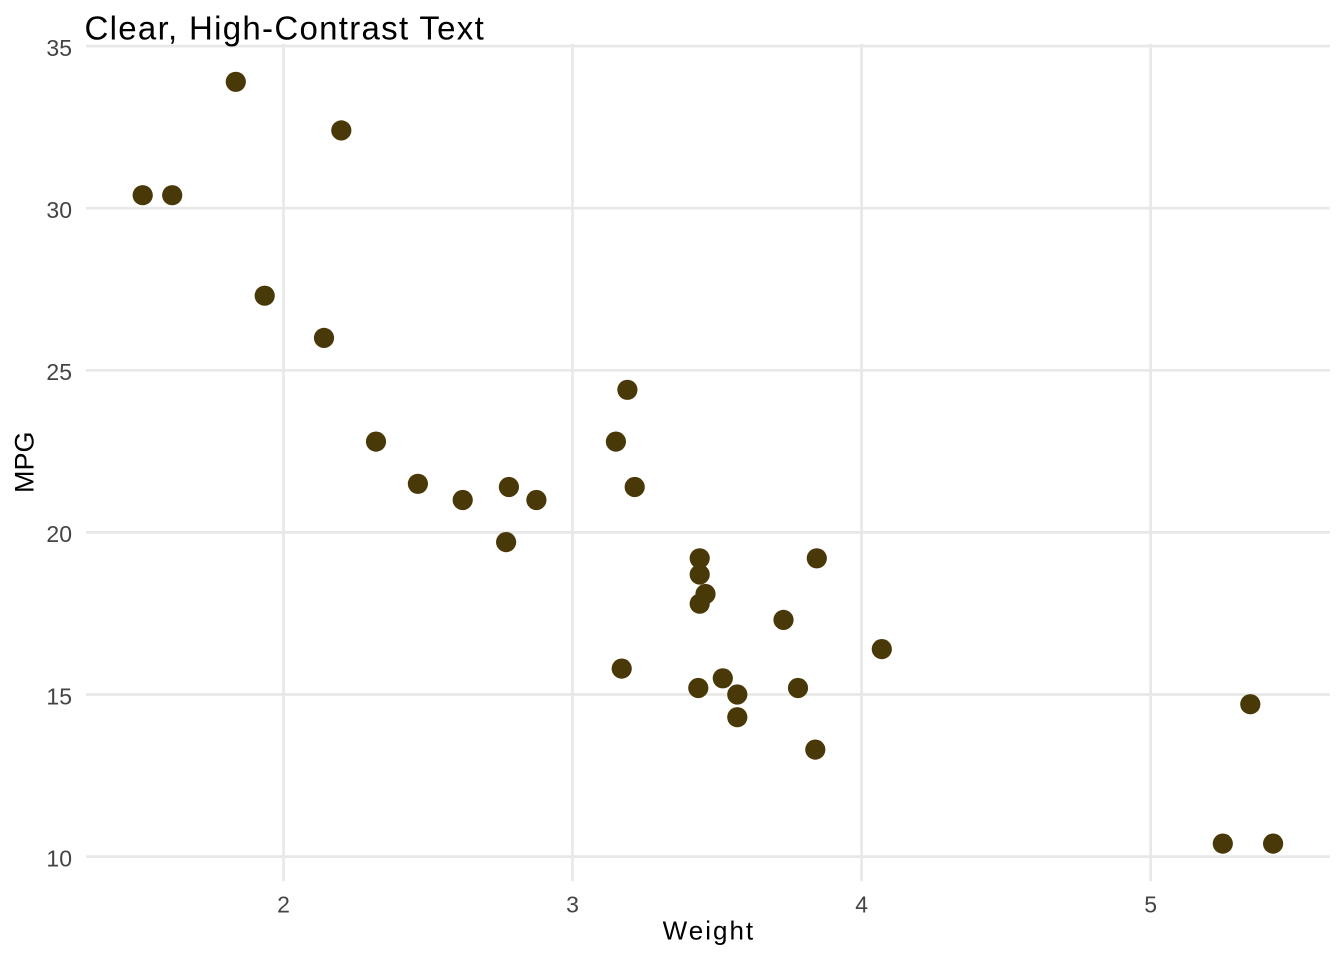  I want to click on svg-text: 35, so click(59, 48).